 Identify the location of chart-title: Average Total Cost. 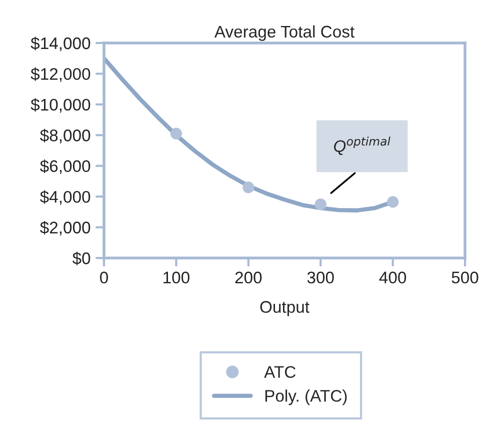
(284, 33).